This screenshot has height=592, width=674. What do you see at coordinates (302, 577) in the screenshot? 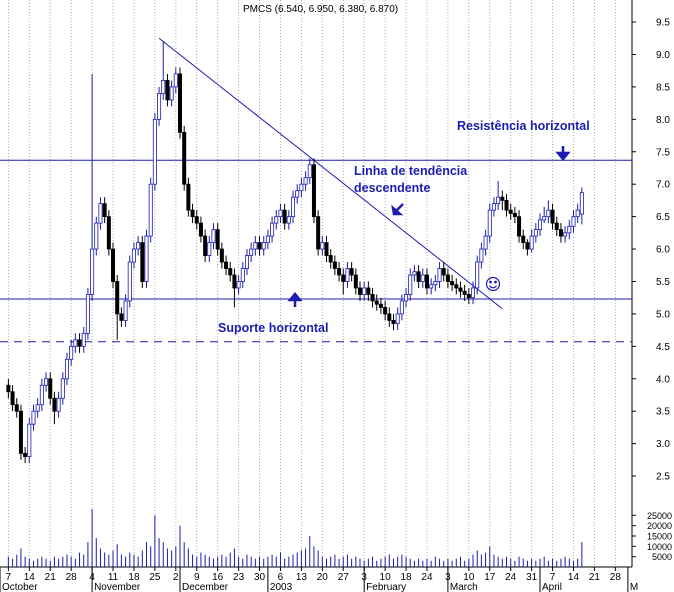
I see `x-tick-label: 13` at bounding box center [302, 577].